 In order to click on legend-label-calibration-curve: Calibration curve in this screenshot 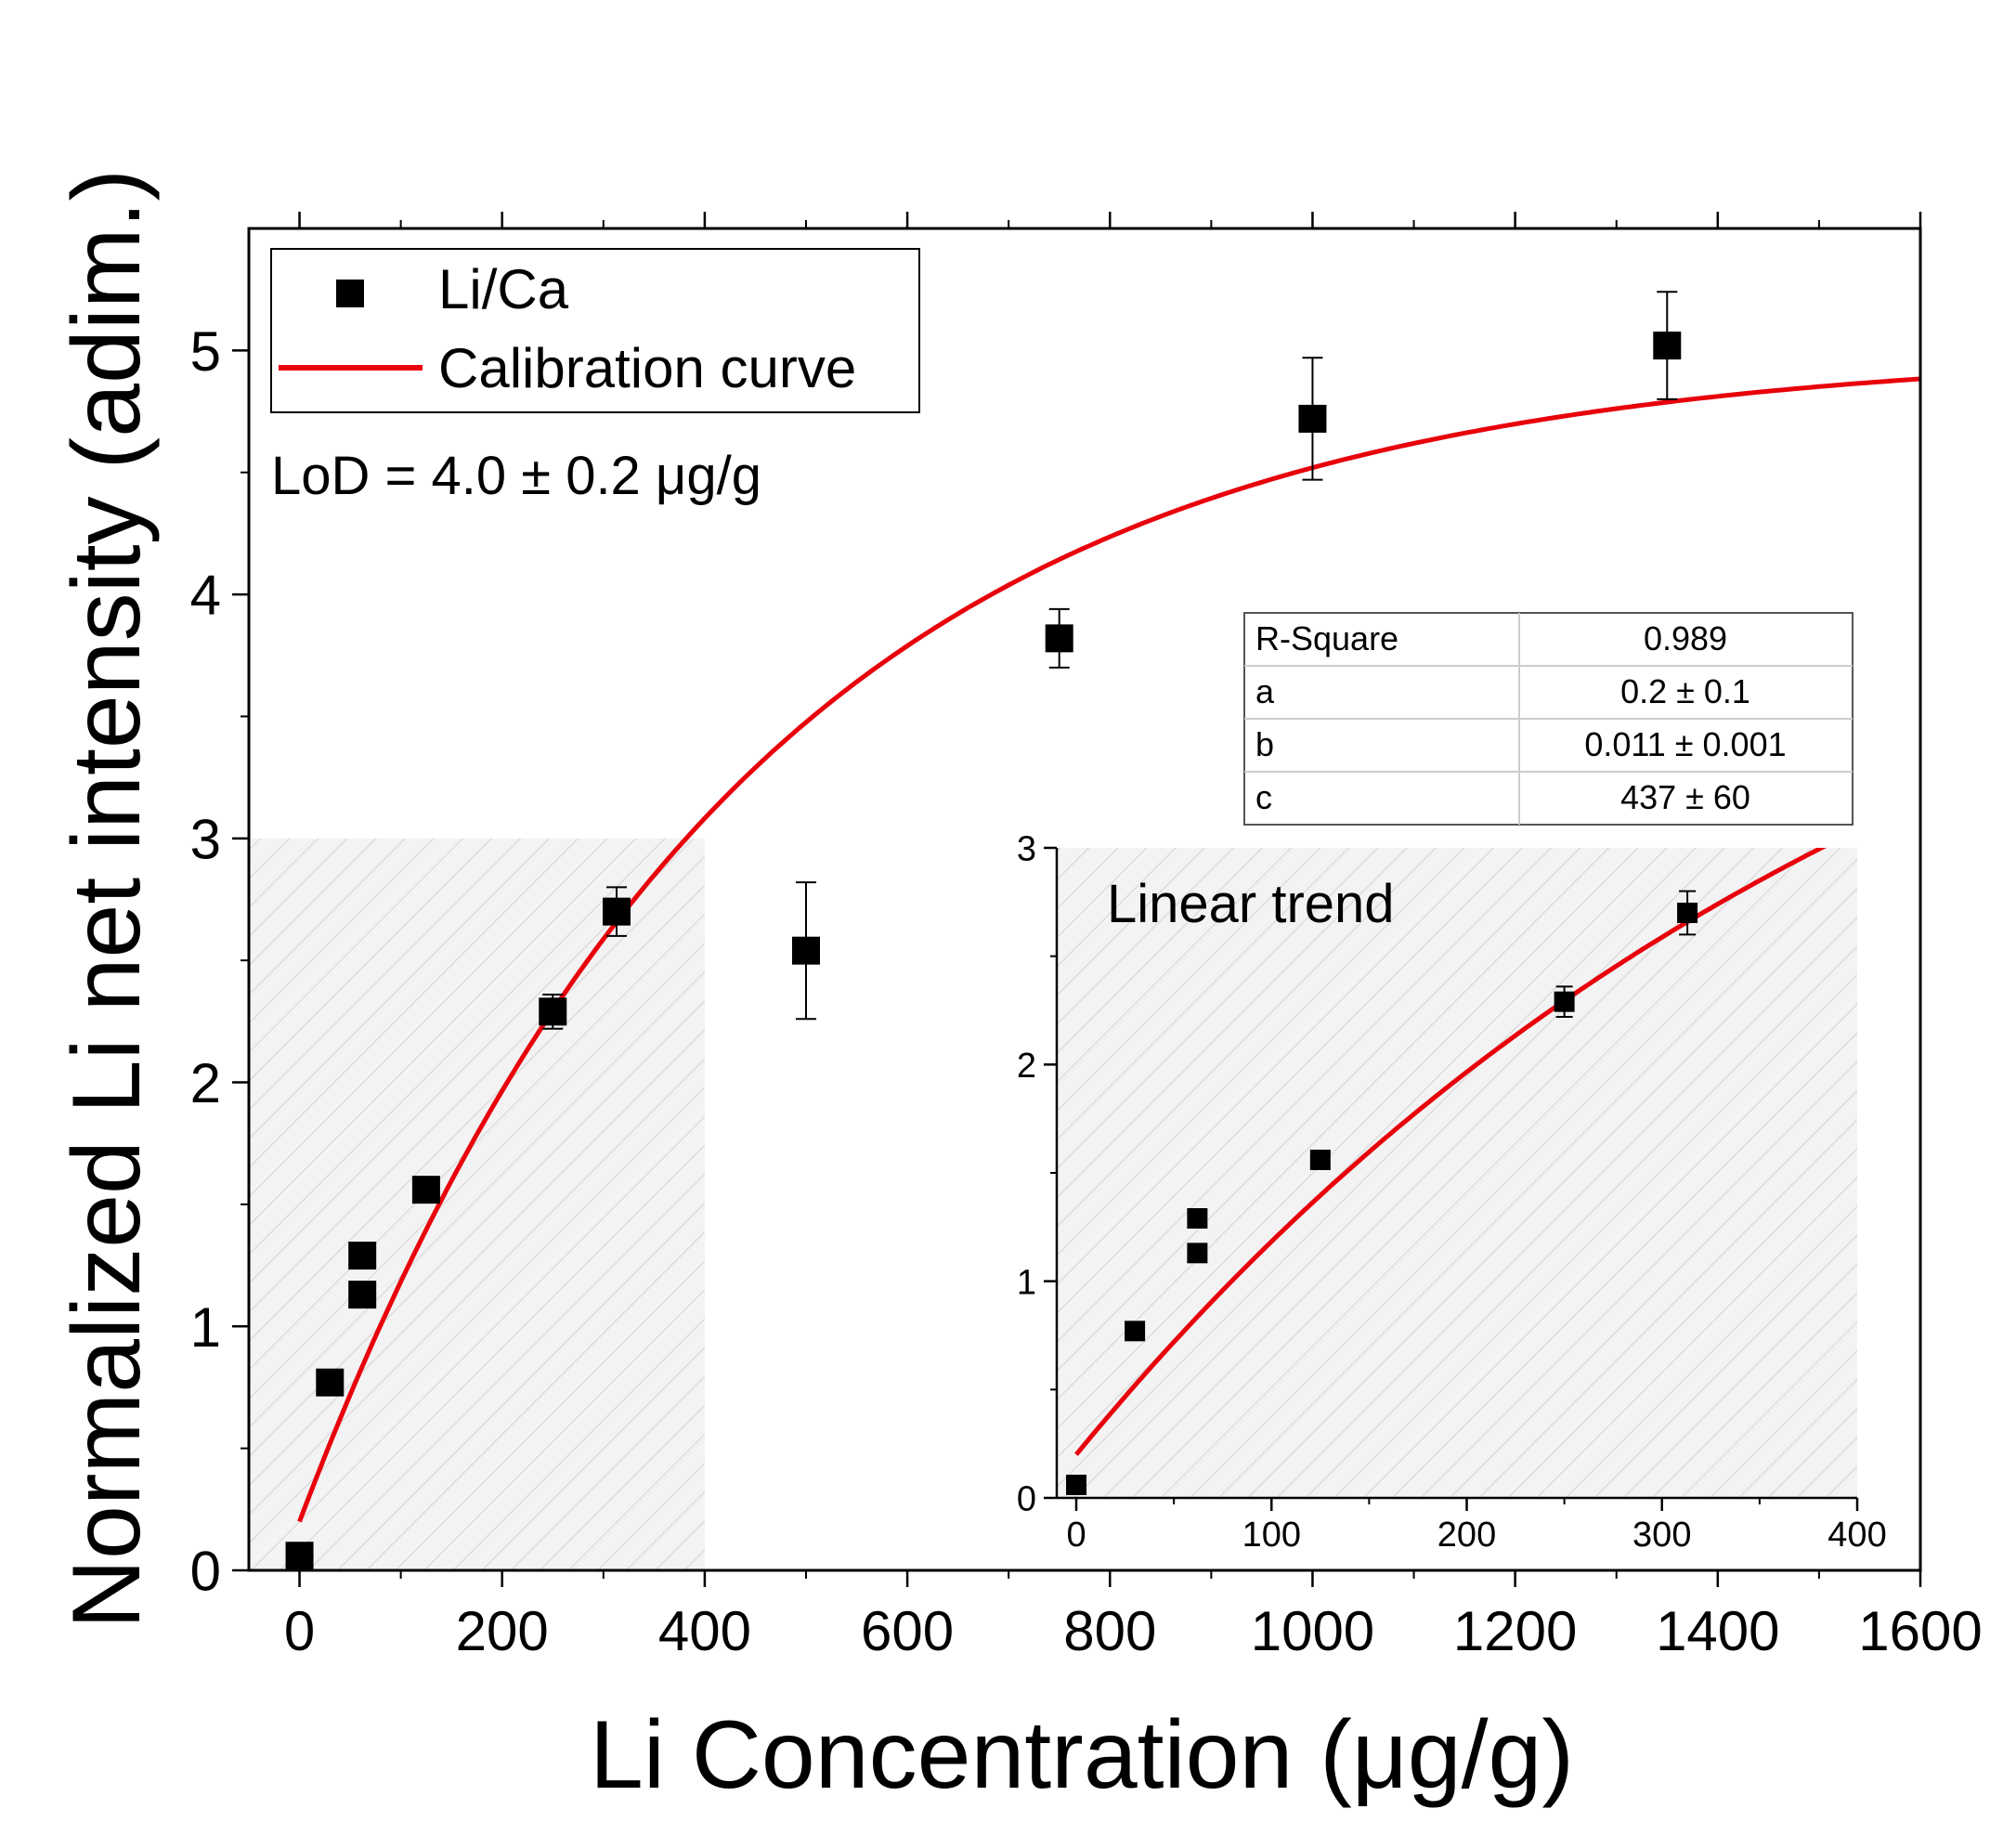, I will do `click(647, 368)`.